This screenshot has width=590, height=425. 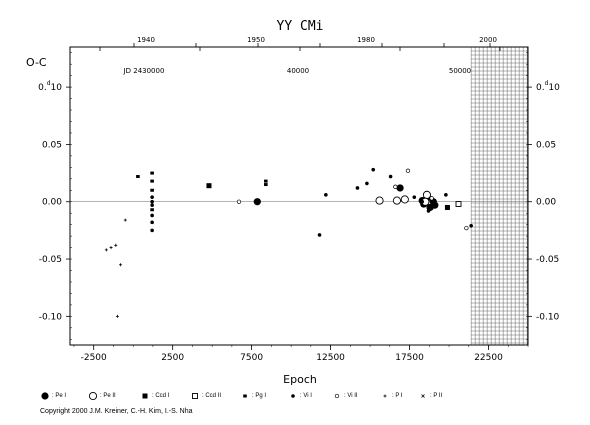 I want to click on y-tick-label-right: -0.05, so click(x=547, y=260).